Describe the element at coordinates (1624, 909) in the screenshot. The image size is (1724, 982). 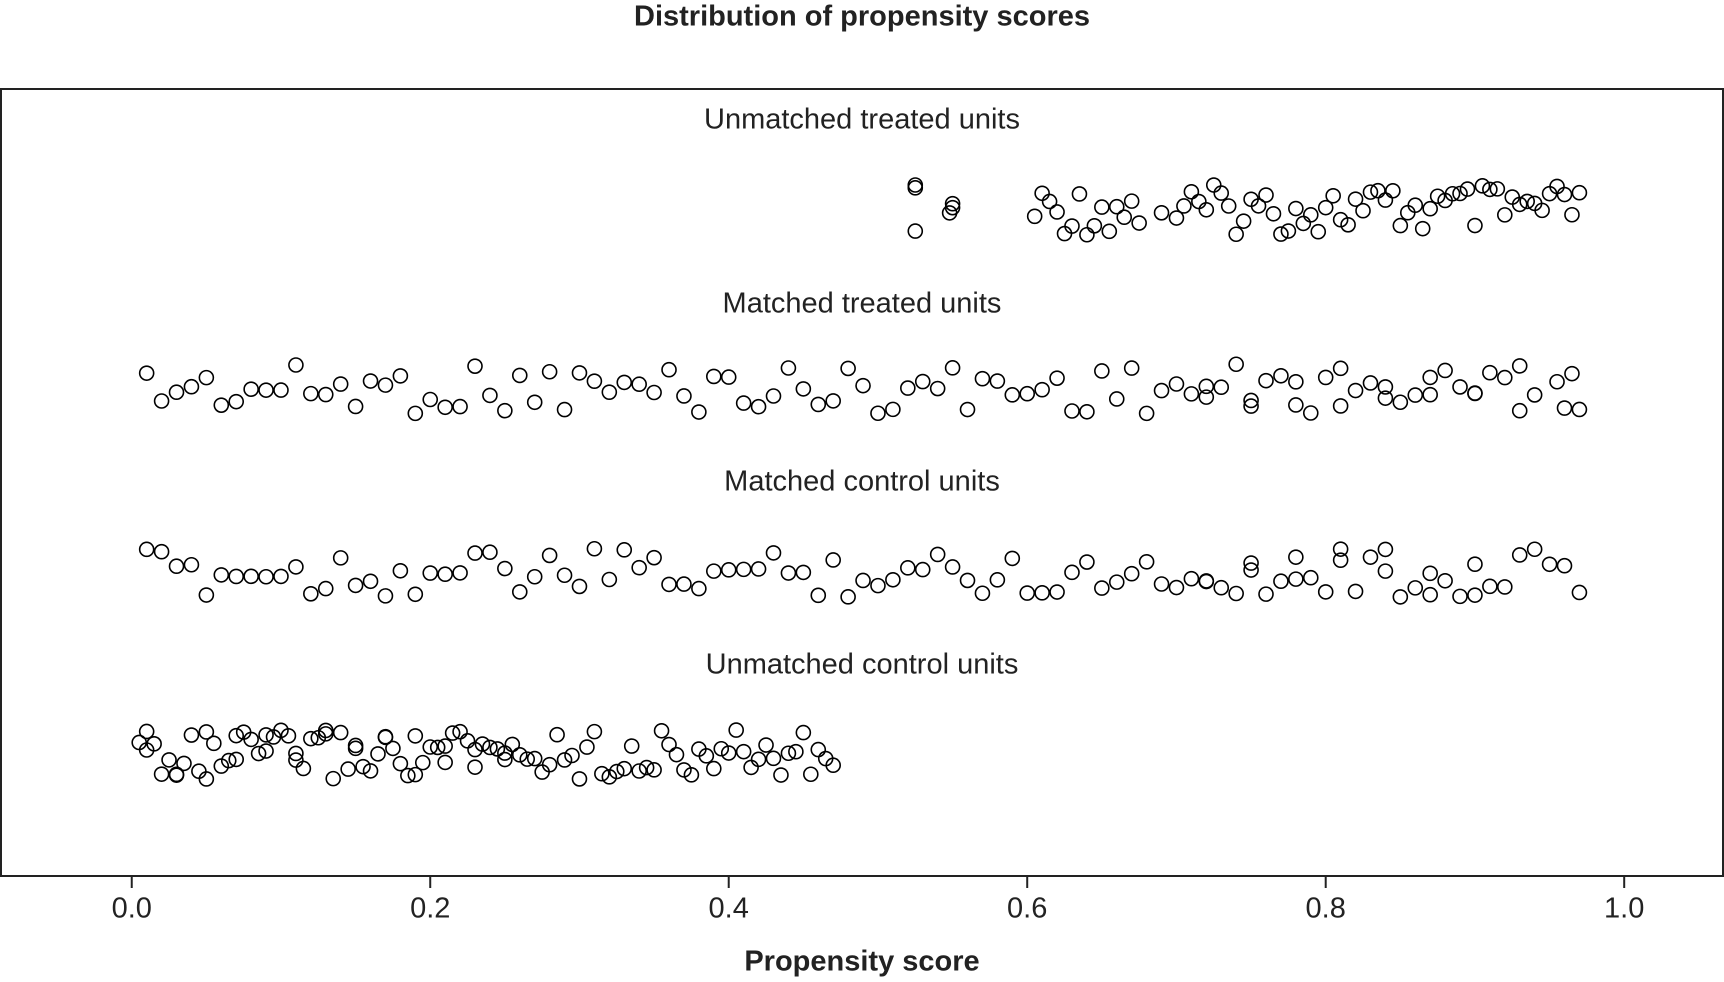
I see `x-tick-label: 1.0` at that location.